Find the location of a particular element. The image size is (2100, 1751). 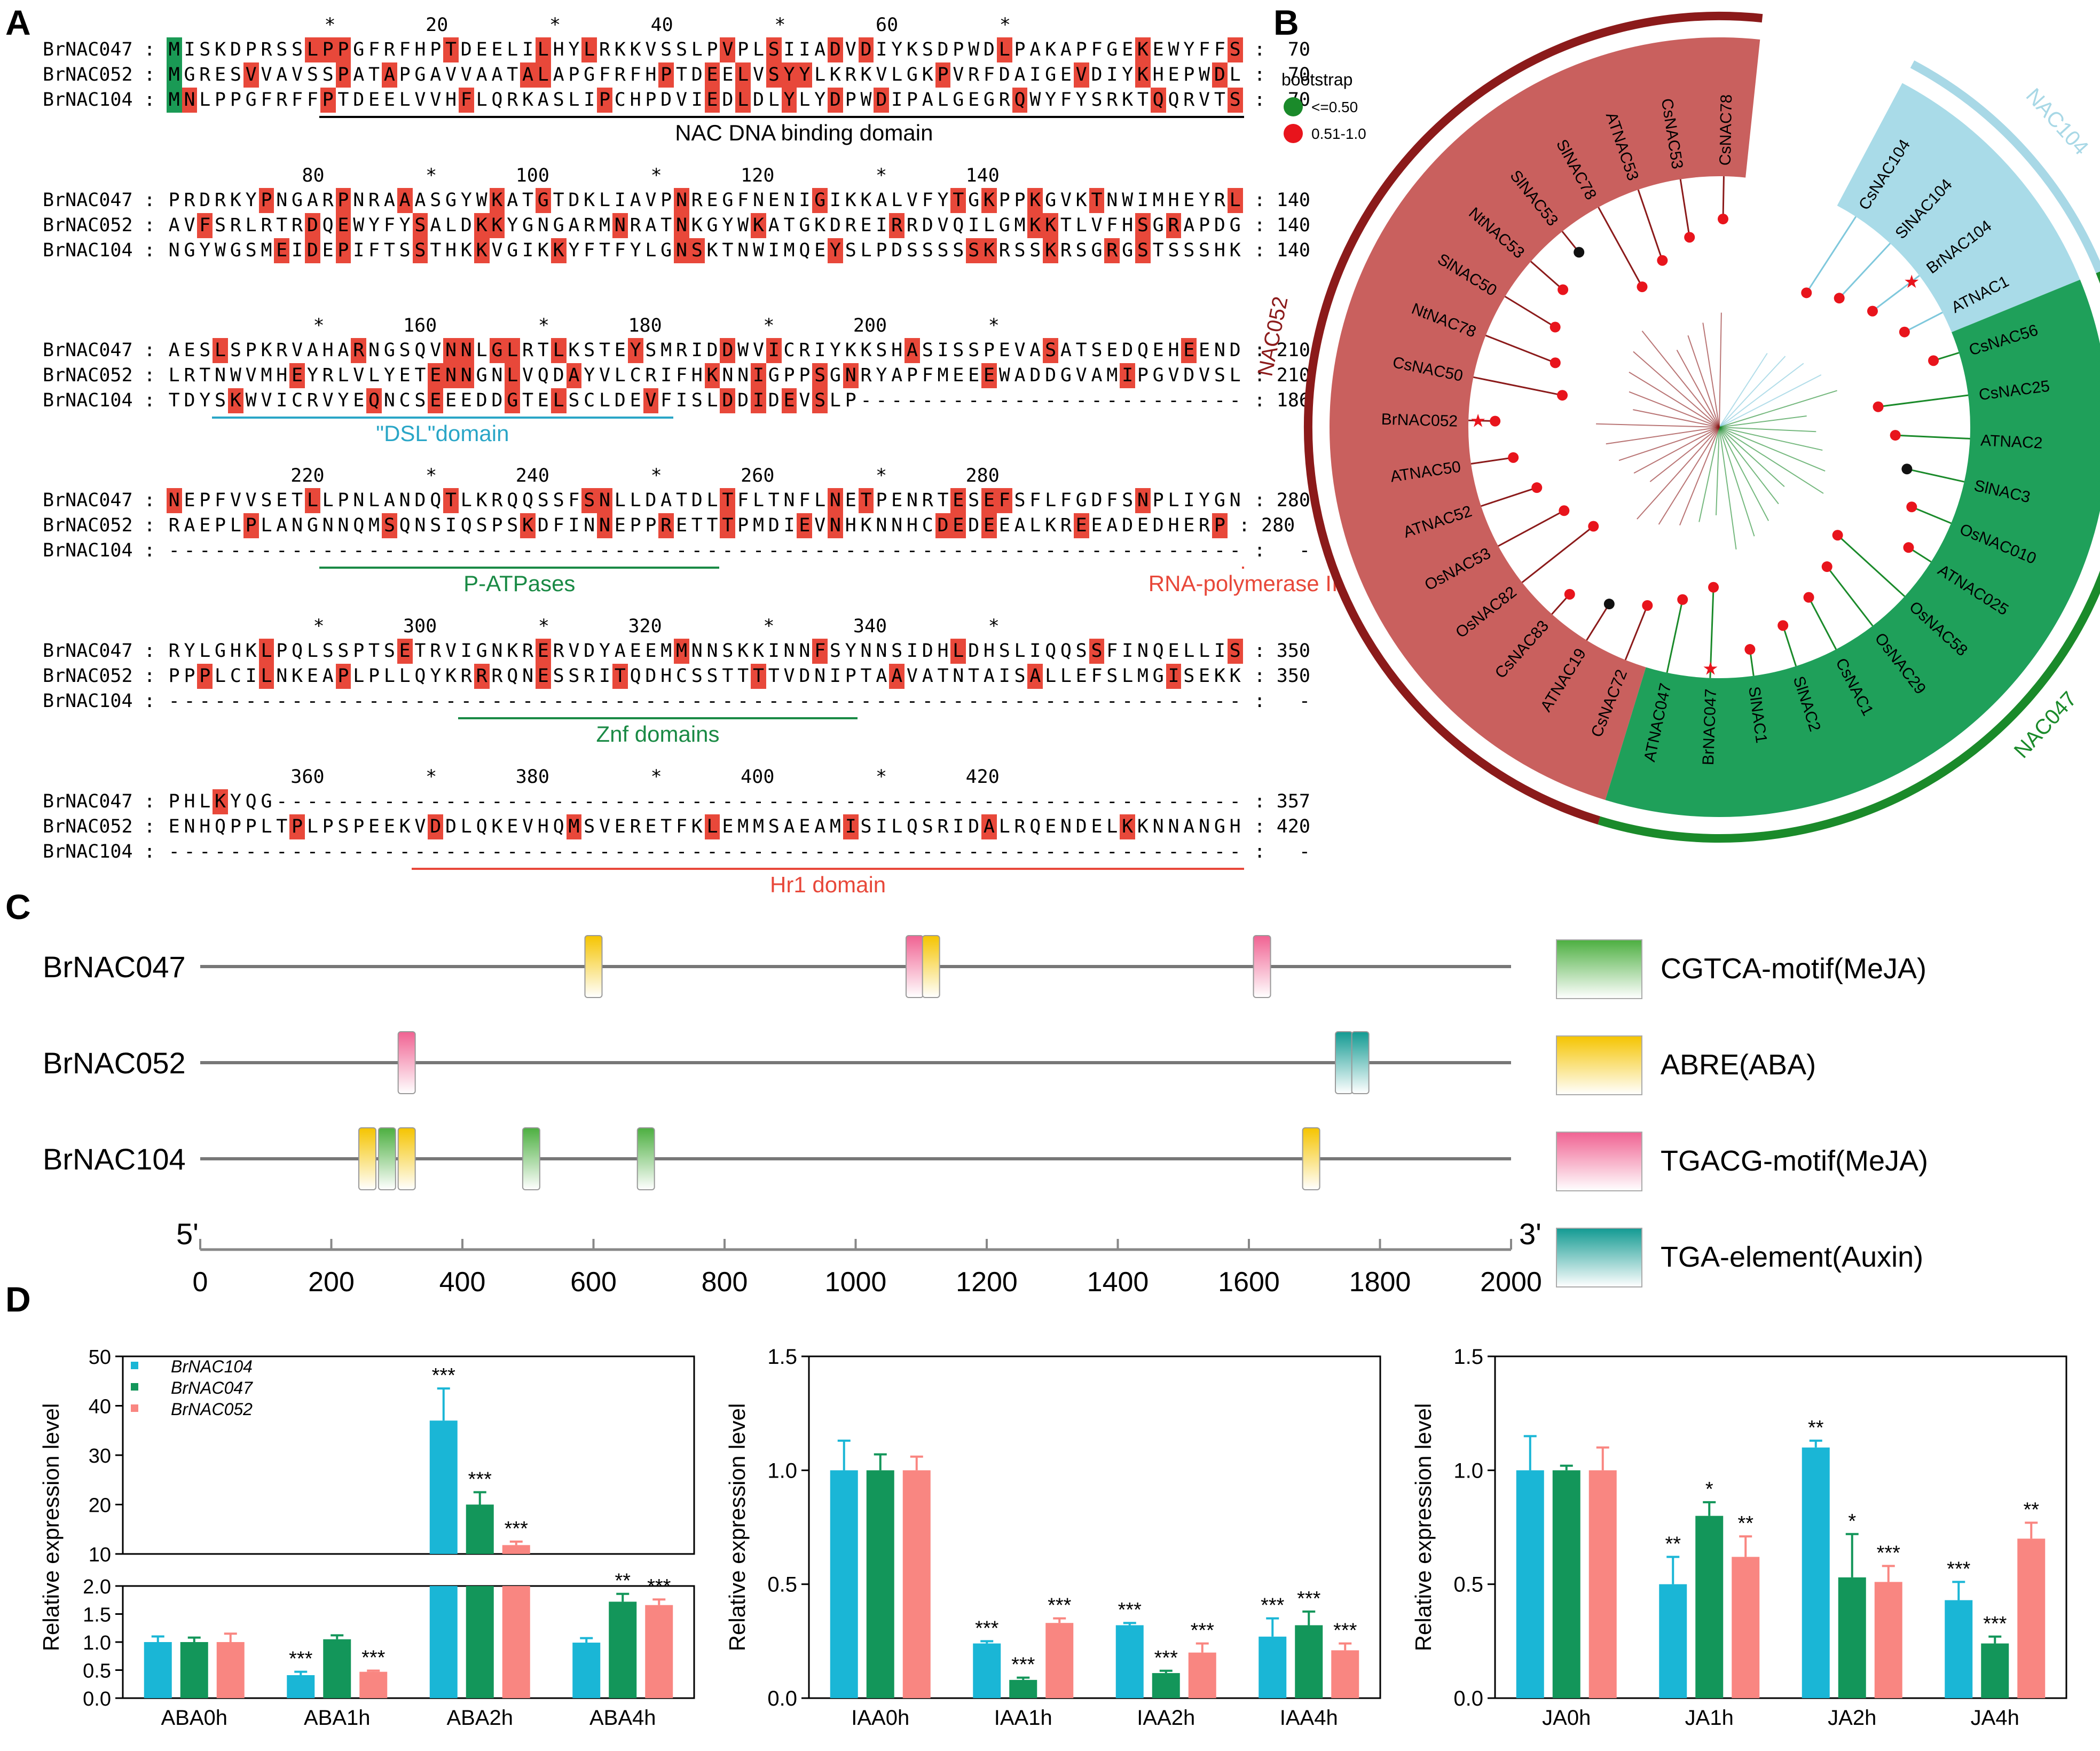

axis-tick-label: 600 is located at coordinates (593, 1282).